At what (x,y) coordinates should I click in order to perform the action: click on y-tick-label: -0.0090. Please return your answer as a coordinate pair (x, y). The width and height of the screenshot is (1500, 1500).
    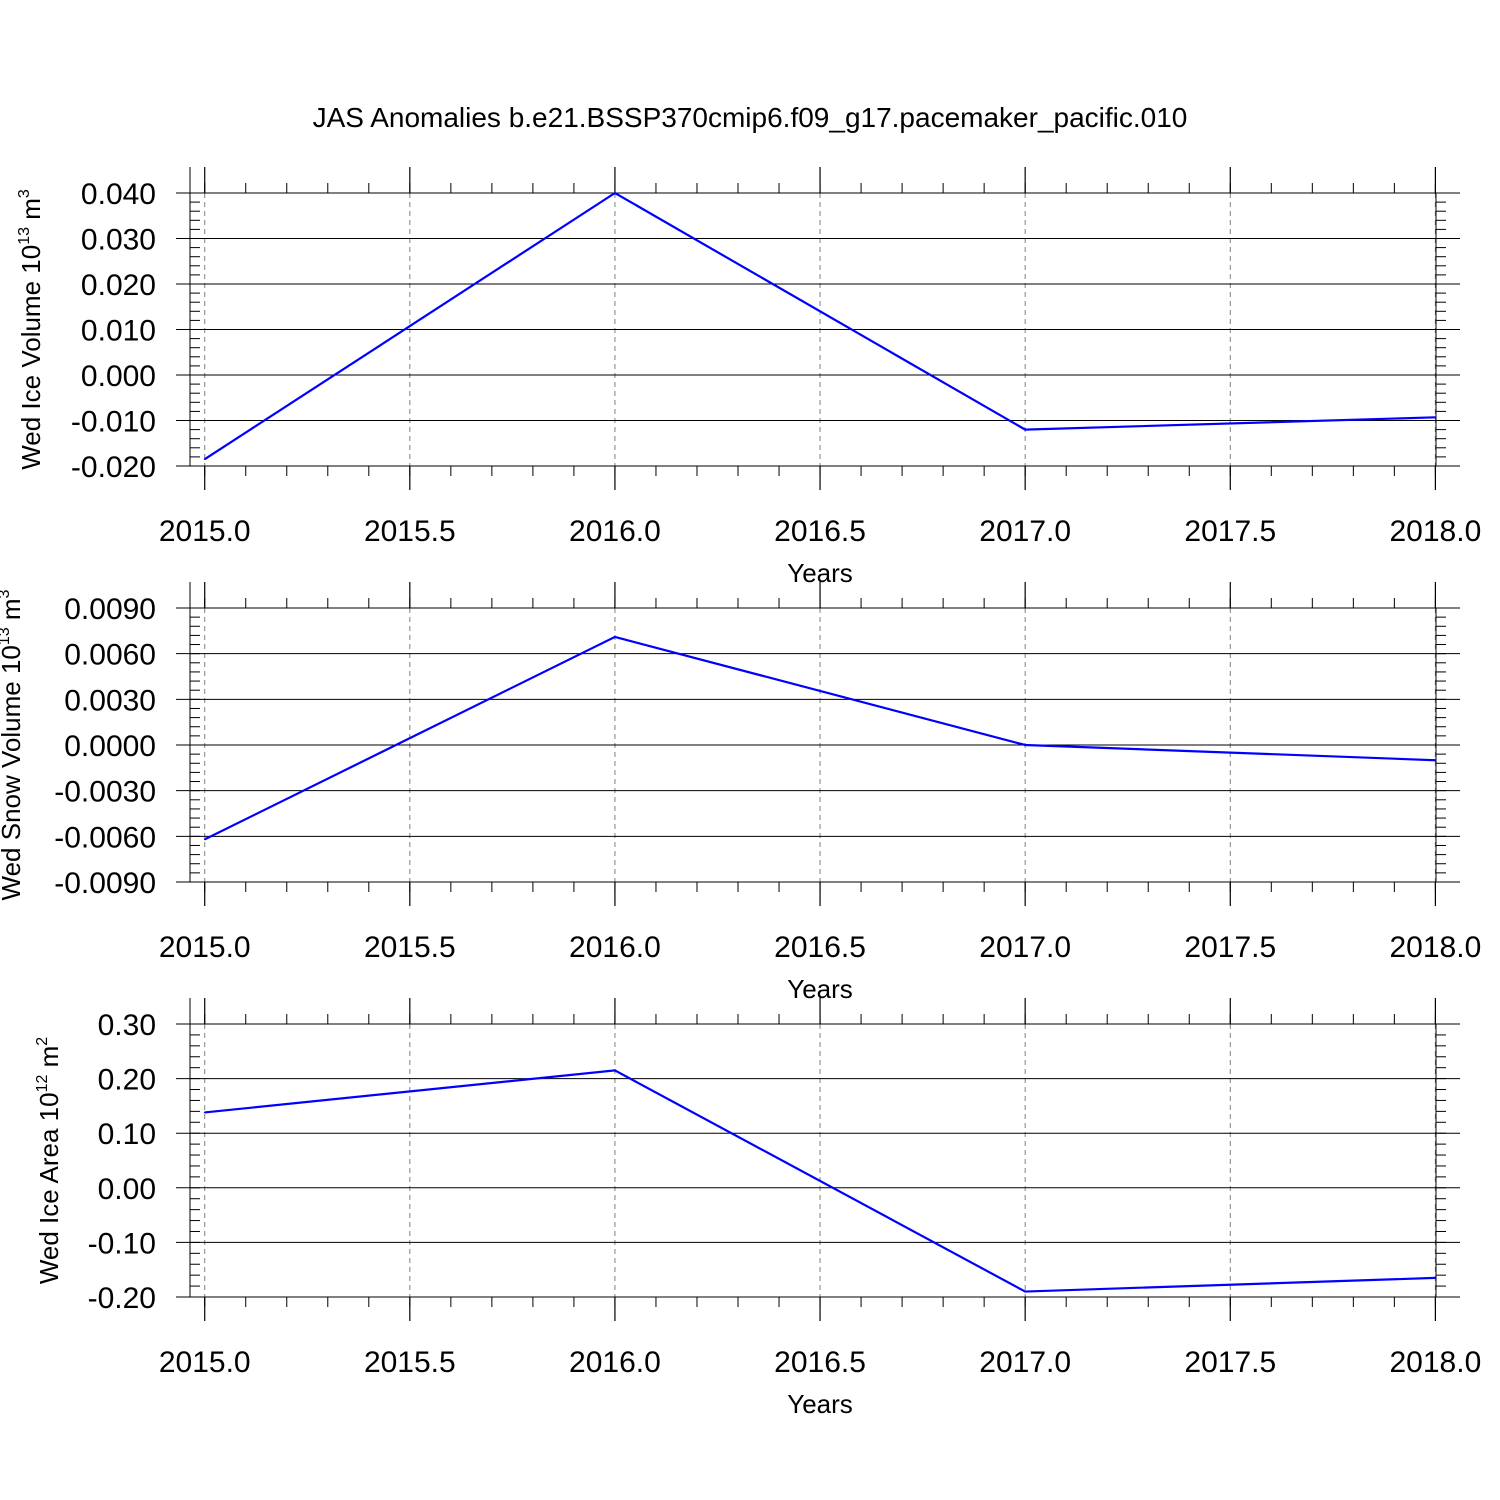
    Looking at the image, I should click on (105, 883).